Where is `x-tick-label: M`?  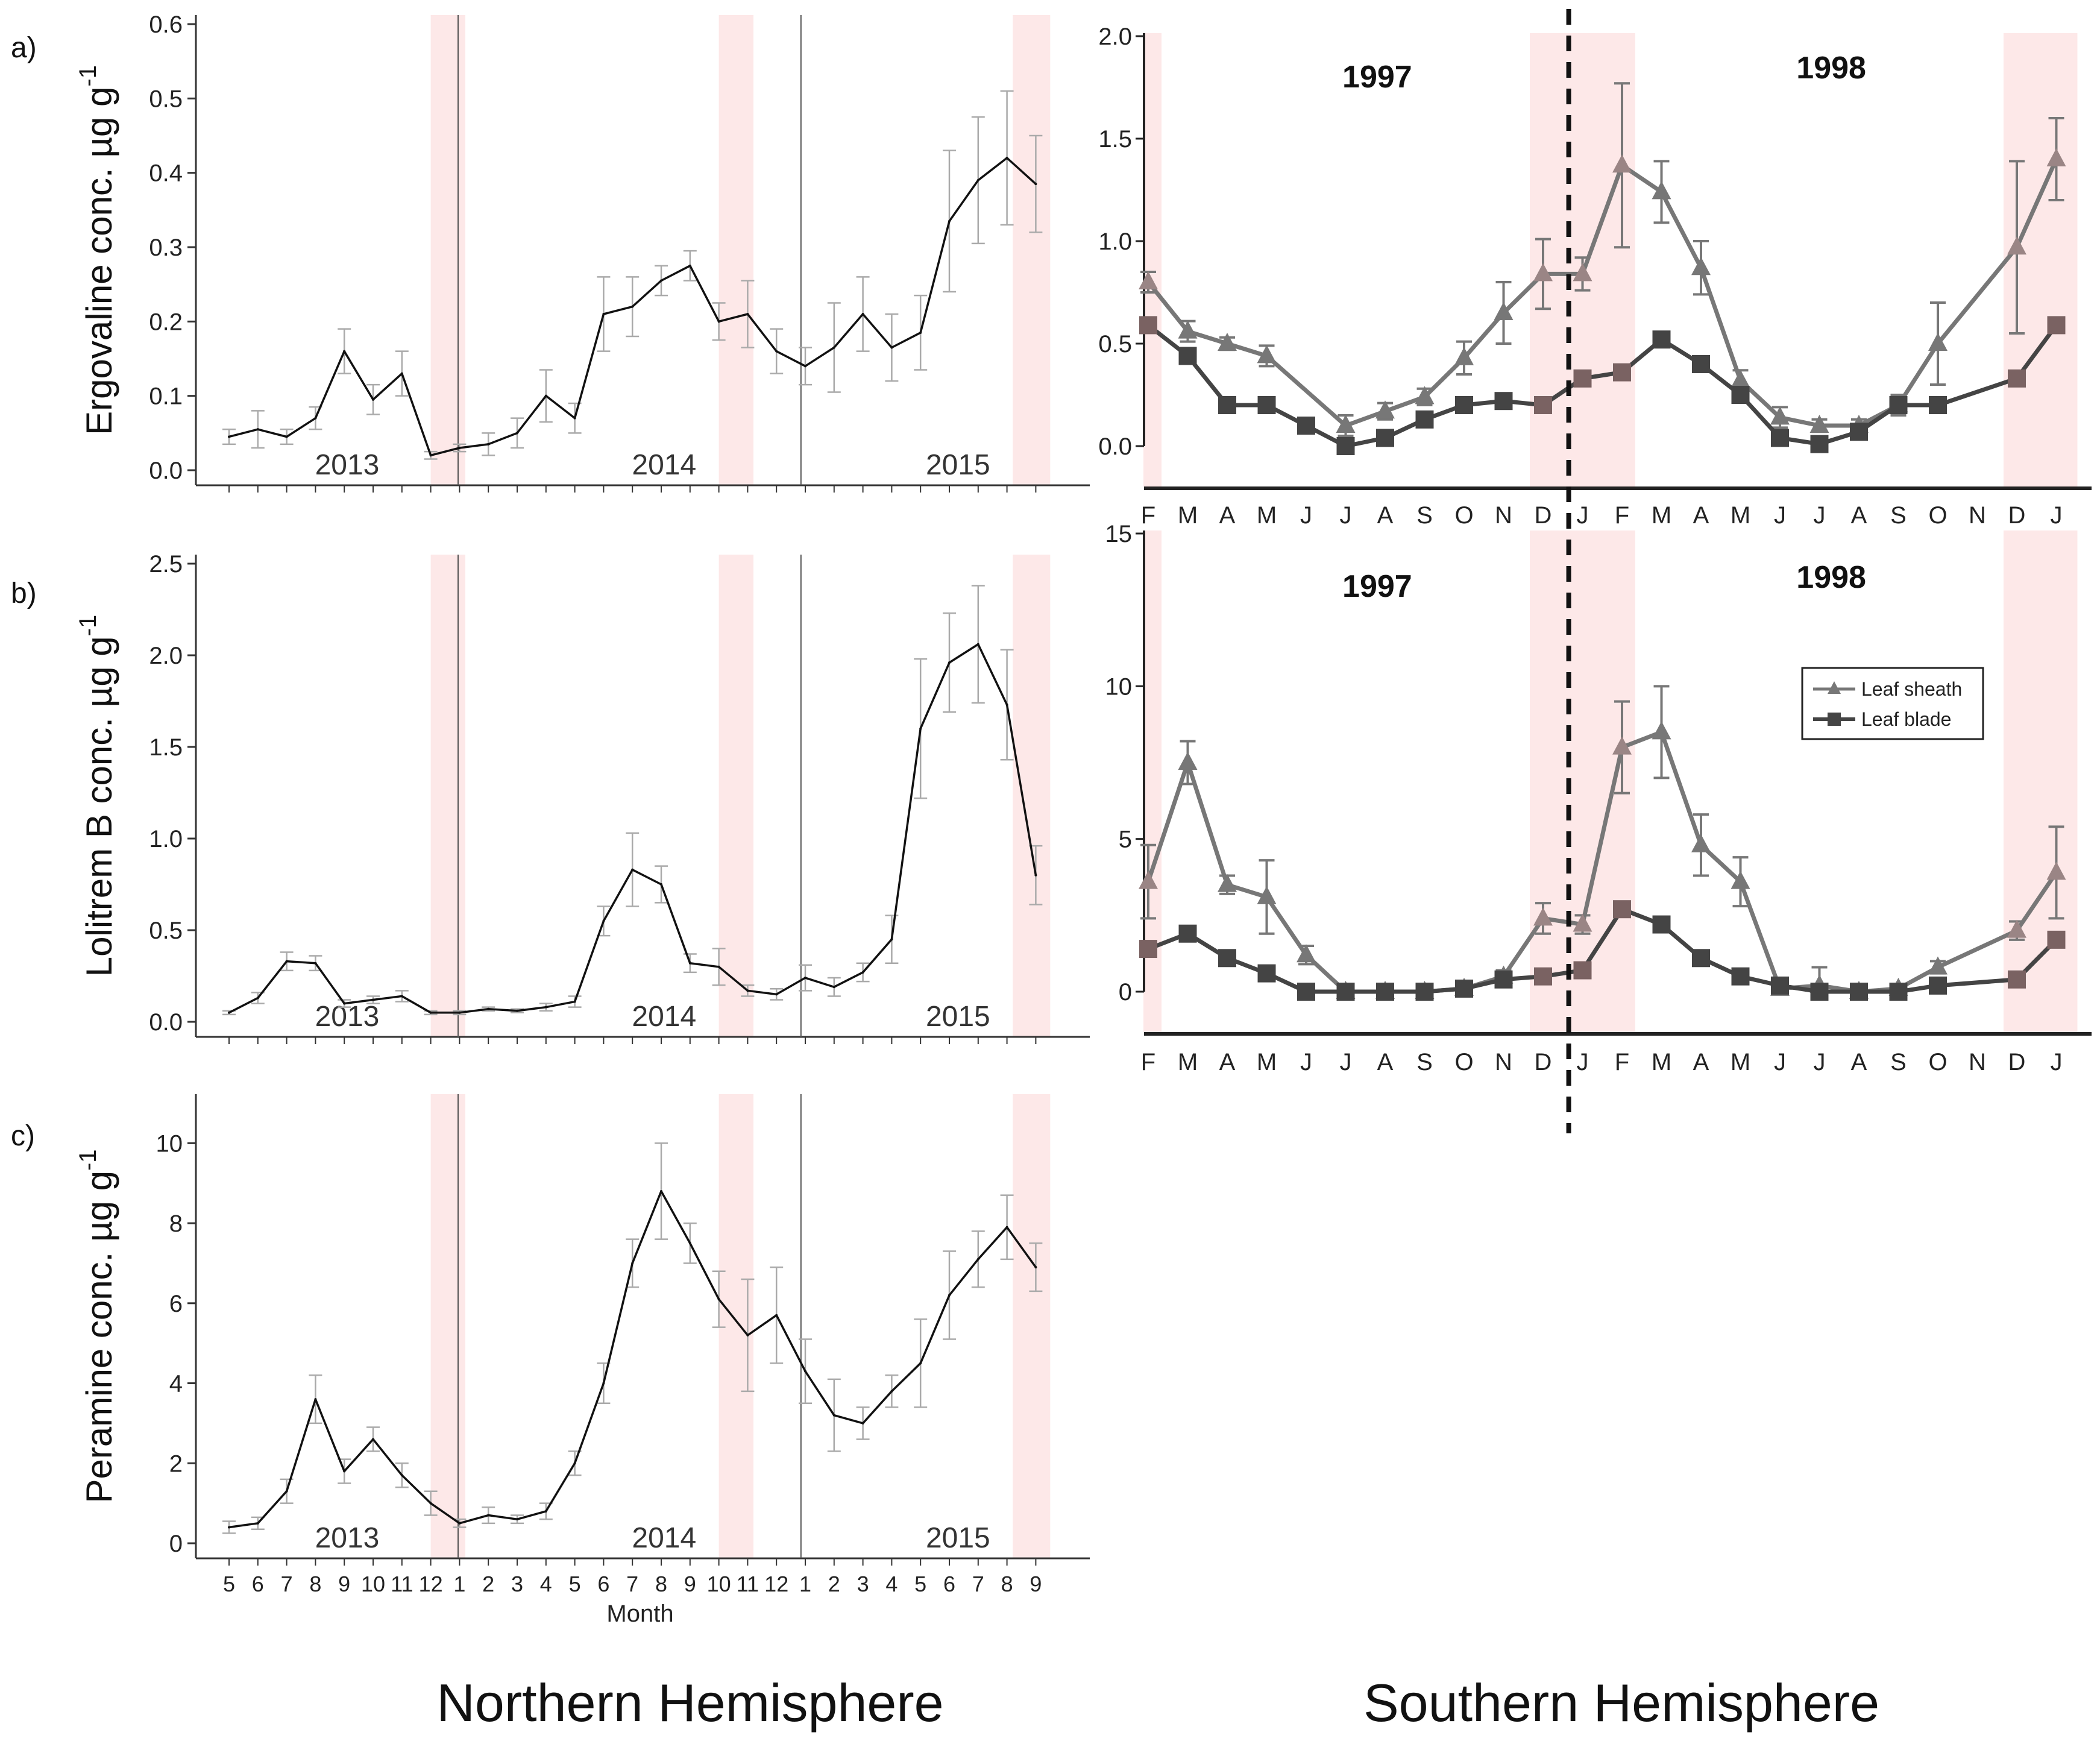 x-tick-label: M is located at coordinates (1267, 515).